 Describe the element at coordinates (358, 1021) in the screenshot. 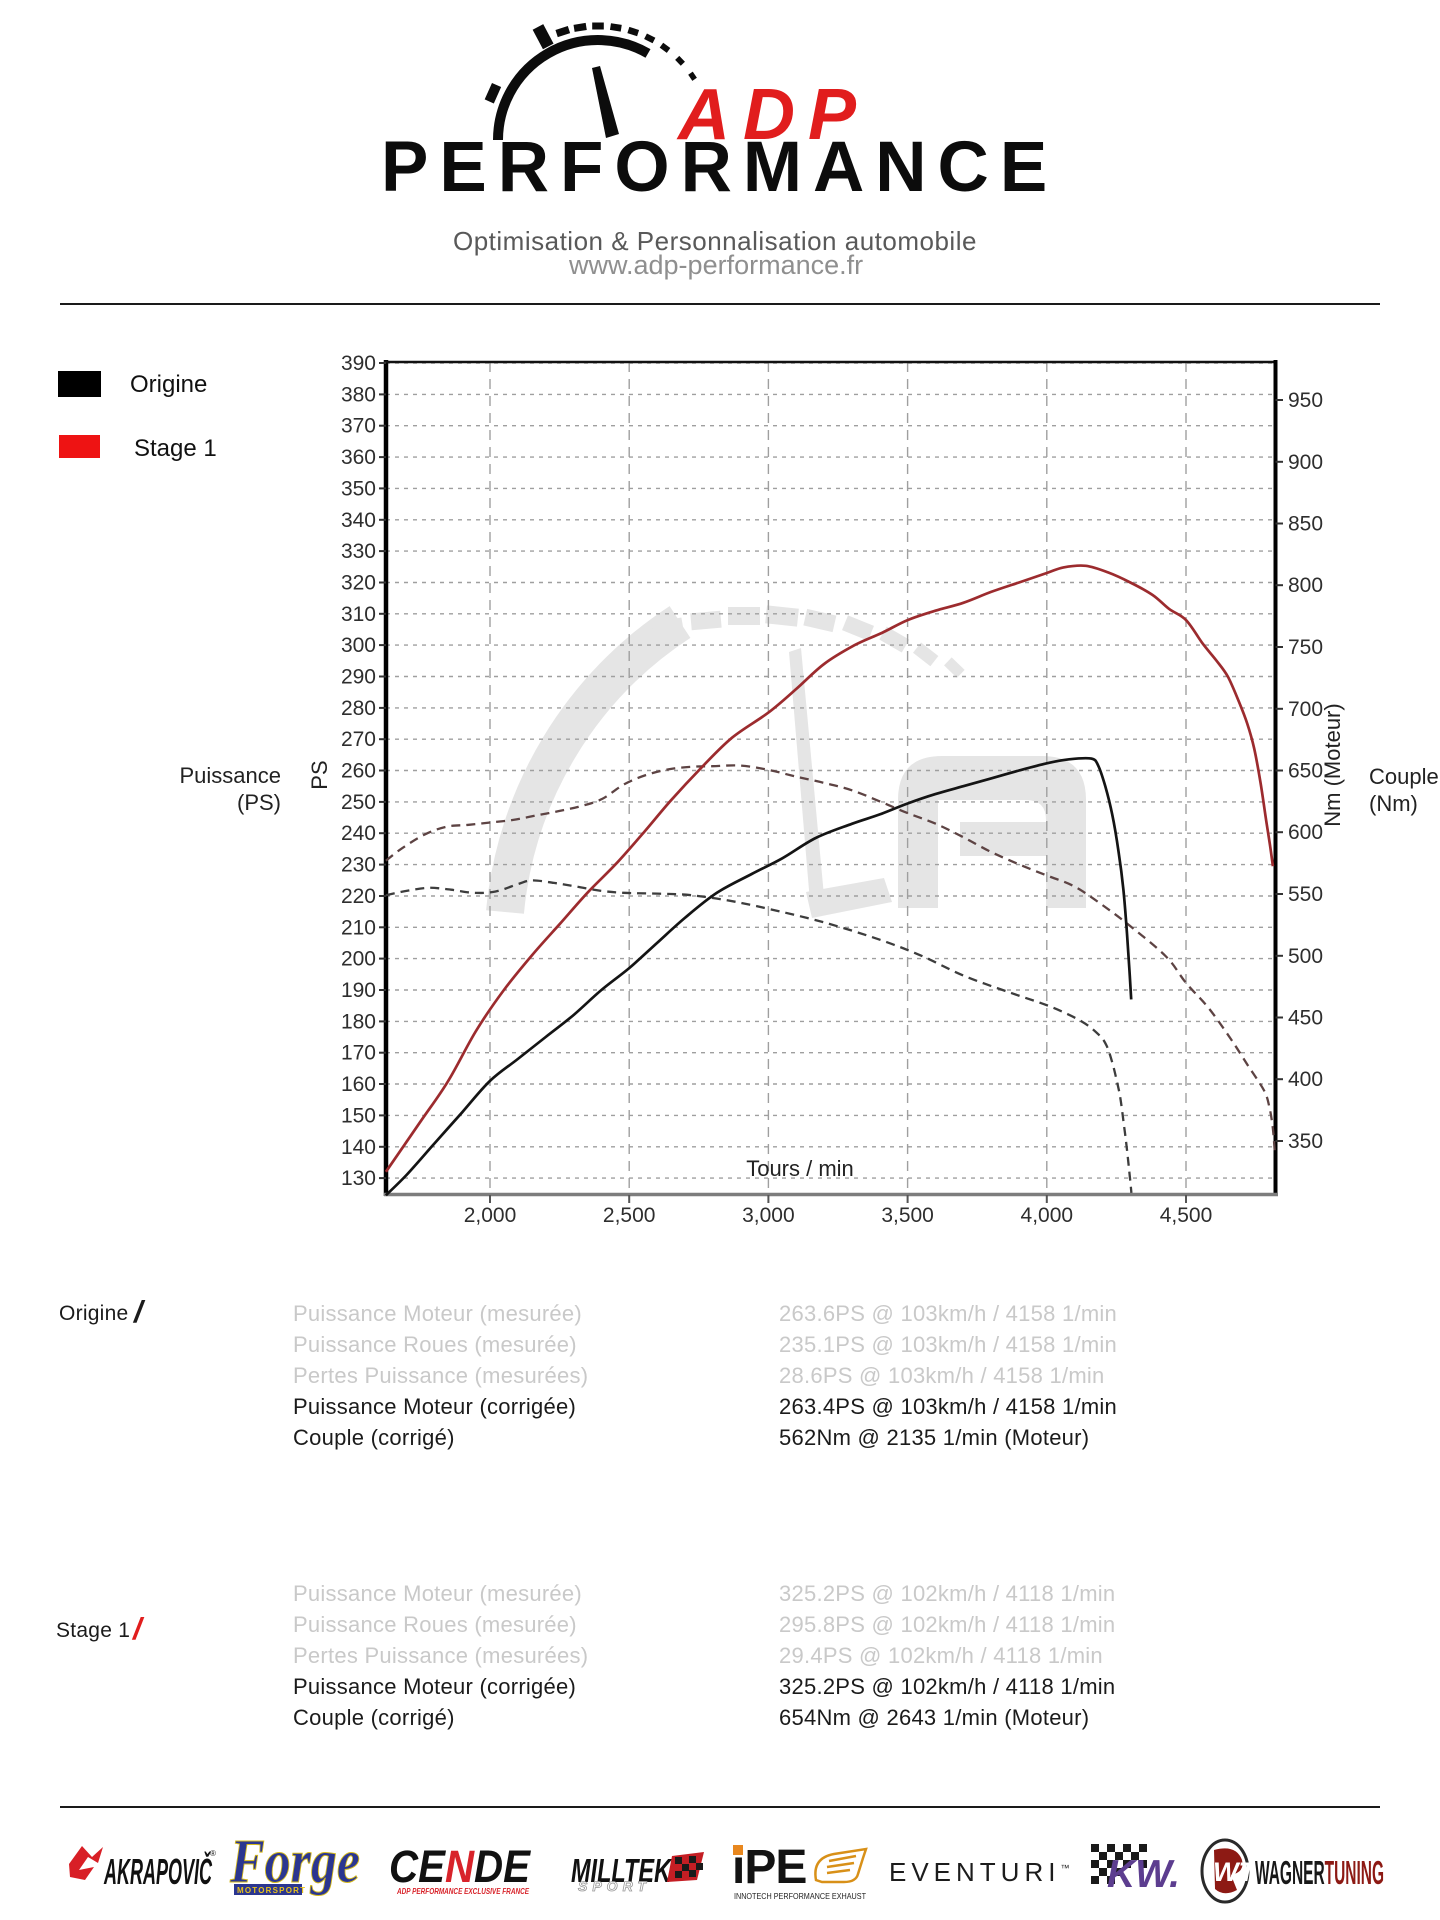

I see `svg-text: 180` at that location.